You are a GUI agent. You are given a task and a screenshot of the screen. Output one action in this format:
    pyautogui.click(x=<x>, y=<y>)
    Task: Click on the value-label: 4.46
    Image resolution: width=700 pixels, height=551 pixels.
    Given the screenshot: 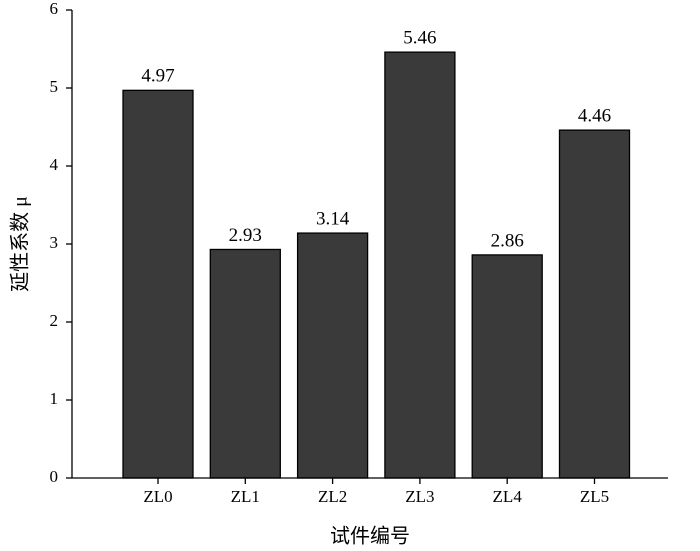 What is the action you would take?
    pyautogui.click(x=594, y=115)
    